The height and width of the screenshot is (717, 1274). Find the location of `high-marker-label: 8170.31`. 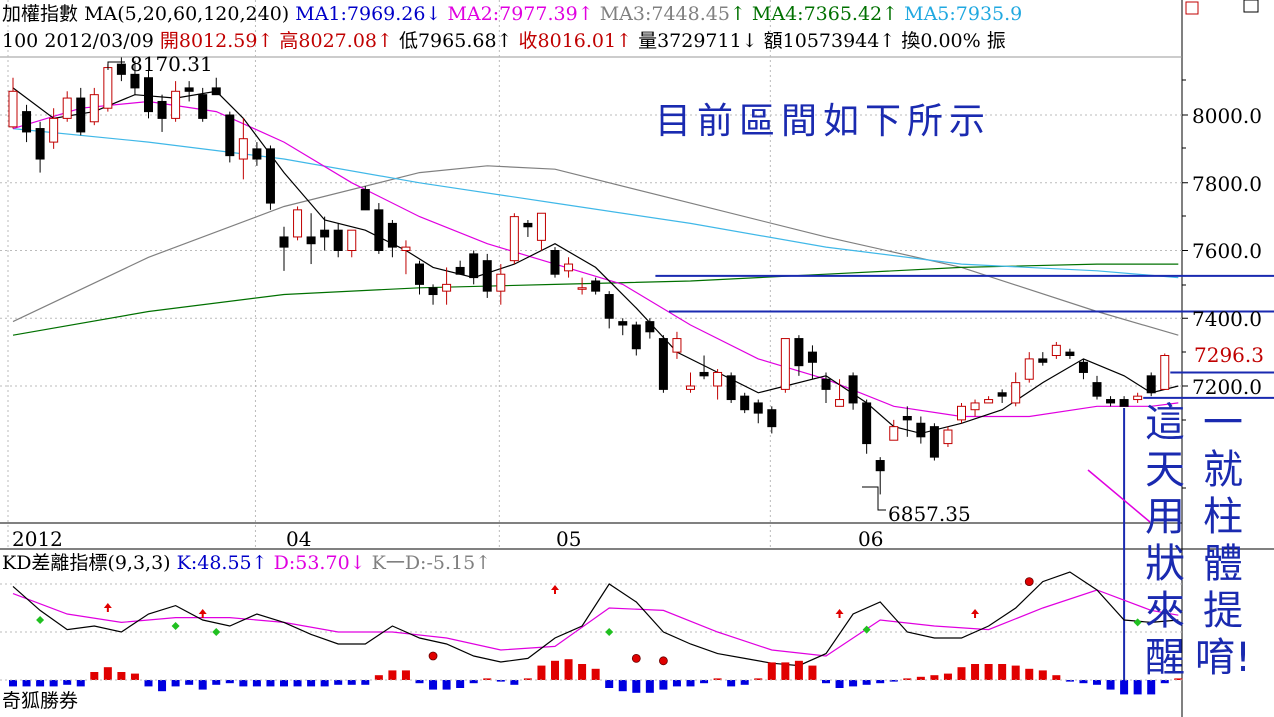

high-marker-label: 8170.31 is located at coordinates (171, 64).